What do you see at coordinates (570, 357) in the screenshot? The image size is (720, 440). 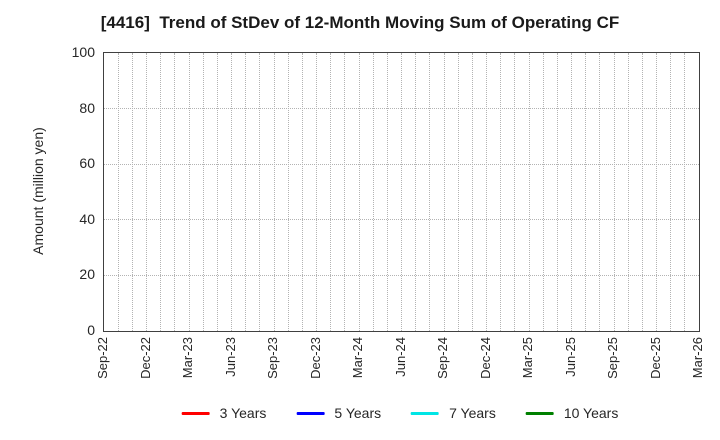 I see `x-tick-label: Jun-25` at bounding box center [570, 357].